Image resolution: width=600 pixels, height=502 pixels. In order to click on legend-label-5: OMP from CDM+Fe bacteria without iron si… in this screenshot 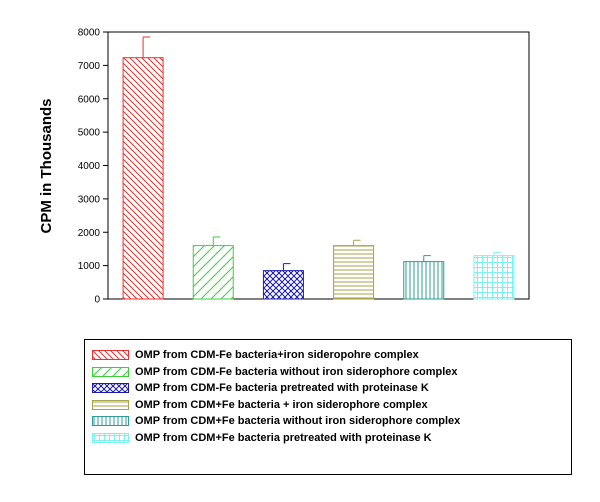, I will do `click(298, 421)`.